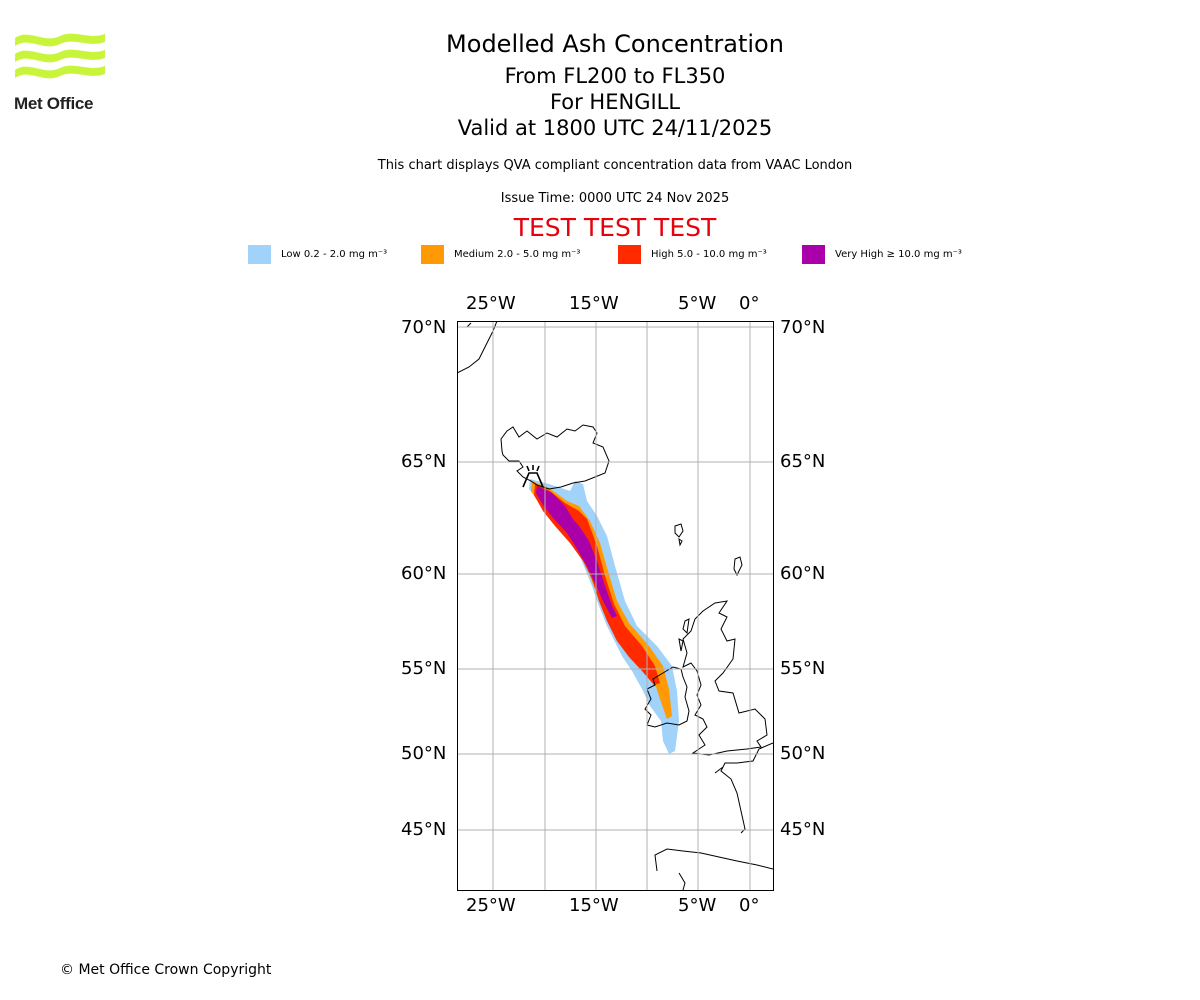  What do you see at coordinates (424, 753) in the screenshot?
I see `lat-label-left-50n: 50°N` at bounding box center [424, 753].